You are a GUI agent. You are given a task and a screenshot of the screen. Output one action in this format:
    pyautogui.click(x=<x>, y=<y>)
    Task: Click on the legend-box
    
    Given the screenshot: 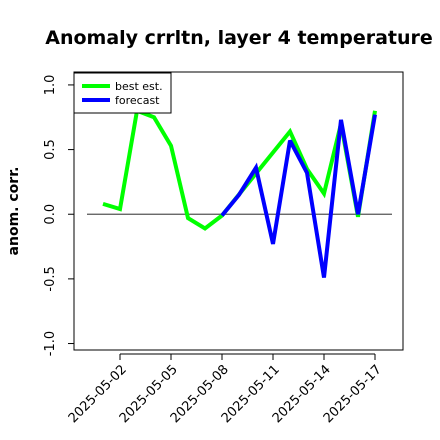 What is the action you would take?
    pyautogui.click(x=122, y=93)
    